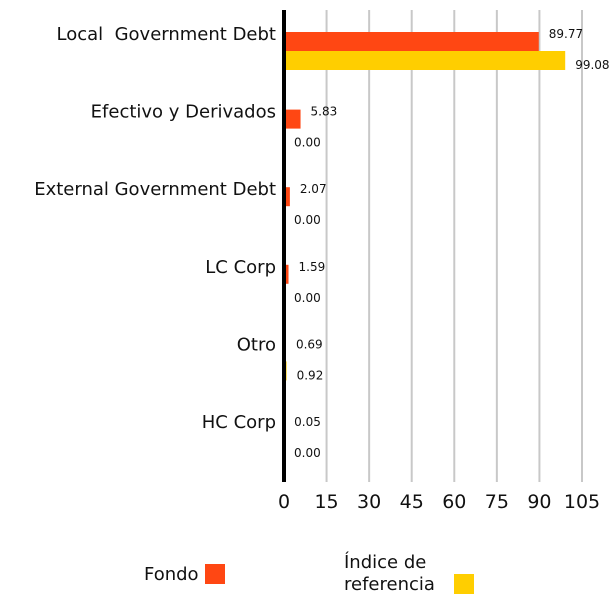 Image resolution: width=614 pixels, height=600 pixels. Describe the element at coordinates (439, 502) in the screenshot. I see `x-tick-labels: 0 15 30 45 60 75 90 105` at that location.